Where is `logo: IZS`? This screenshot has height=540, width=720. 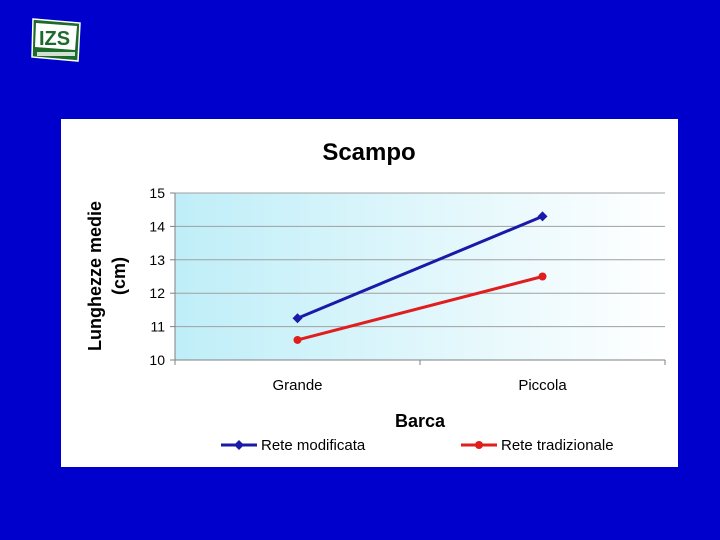
logo: IZS is located at coordinates (57, 41).